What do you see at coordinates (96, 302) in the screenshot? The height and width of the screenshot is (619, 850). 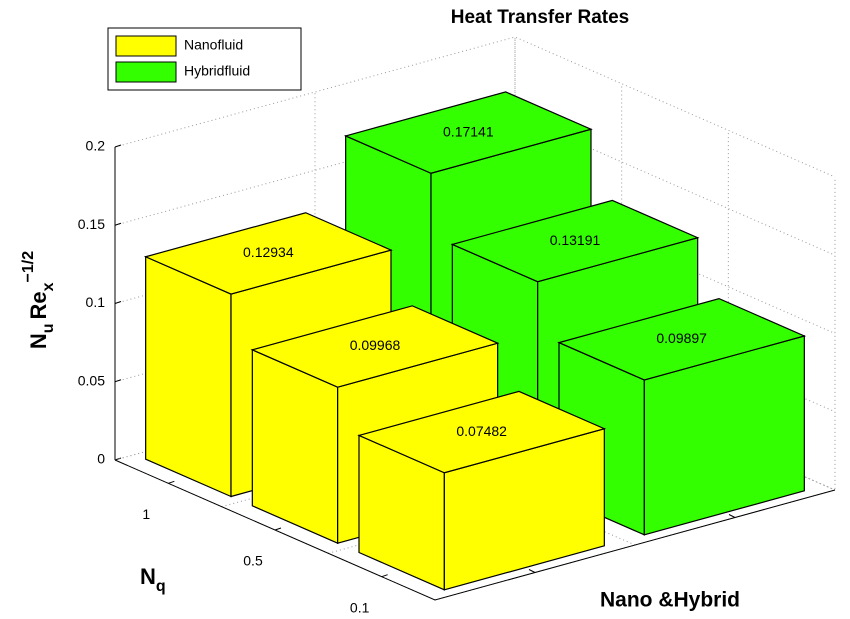 I see `y-tick-label: 0.1` at bounding box center [96, 302].